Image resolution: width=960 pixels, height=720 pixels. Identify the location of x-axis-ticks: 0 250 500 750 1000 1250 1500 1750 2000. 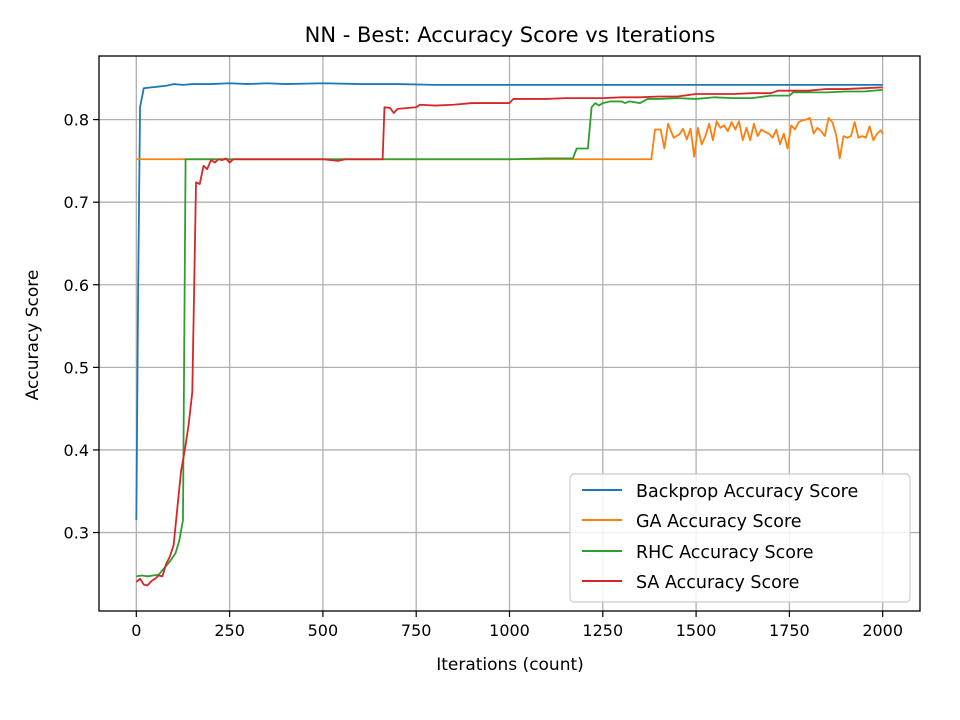
(517, 625).